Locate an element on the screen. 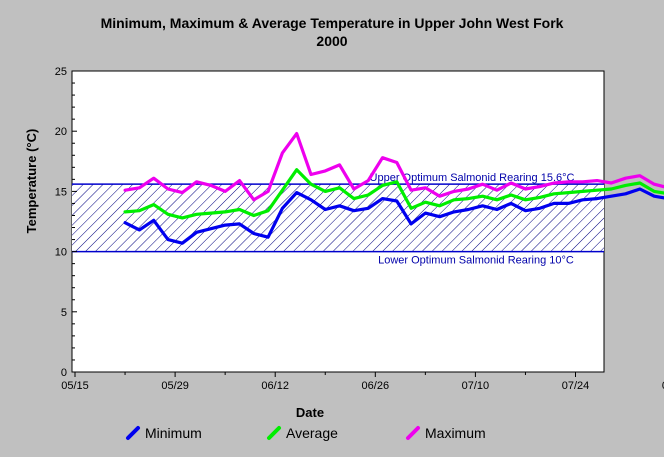 The image size is (664, 457). x-tick-label: 07/24 is located at coordinates (576, 386).